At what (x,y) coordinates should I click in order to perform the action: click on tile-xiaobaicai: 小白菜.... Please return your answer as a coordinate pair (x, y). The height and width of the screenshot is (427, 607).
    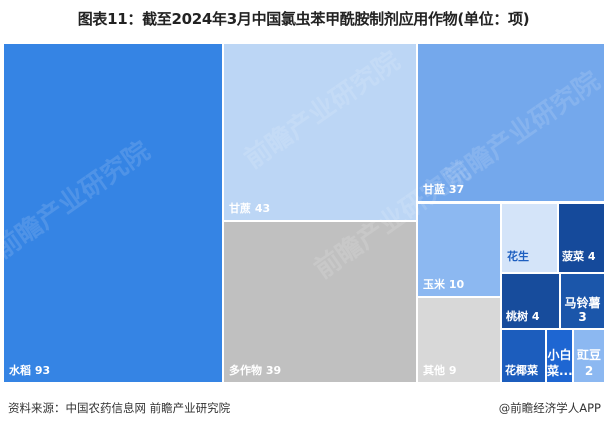
    Looking at the image, I should click on (559, 356).